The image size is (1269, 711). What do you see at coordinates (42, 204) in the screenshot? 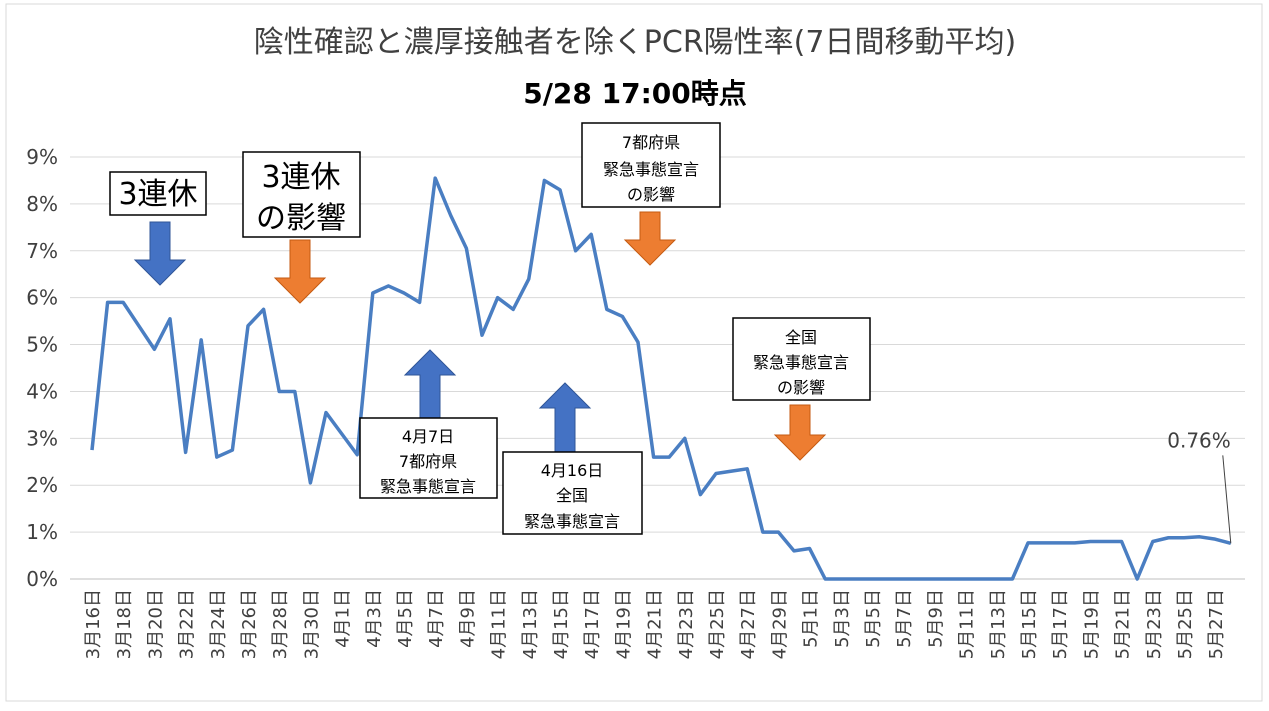
I see `y-tick-label: 8%` at bounding box center [42, 204].